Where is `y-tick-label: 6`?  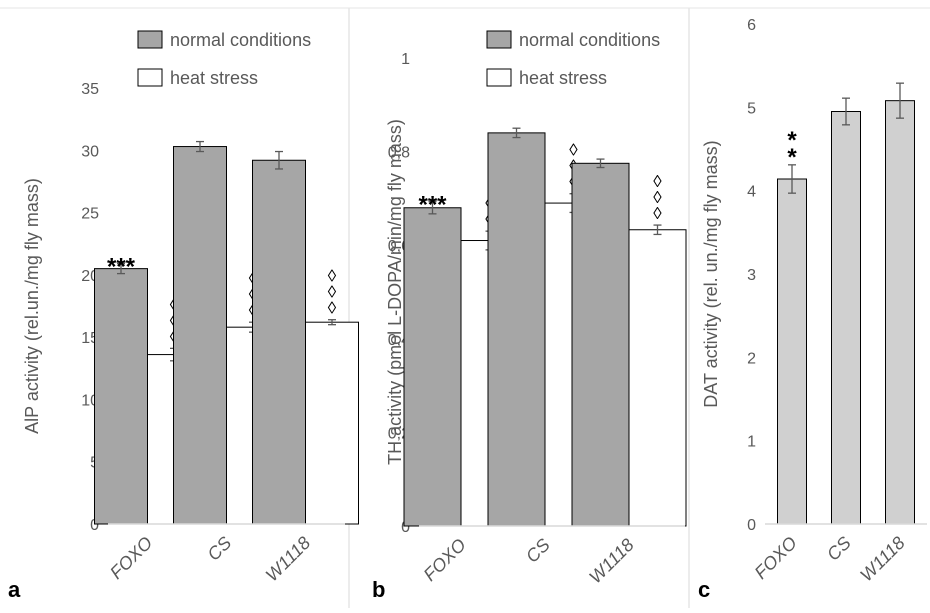 y-tick-label: 6 is located at coordinates (751, 25).